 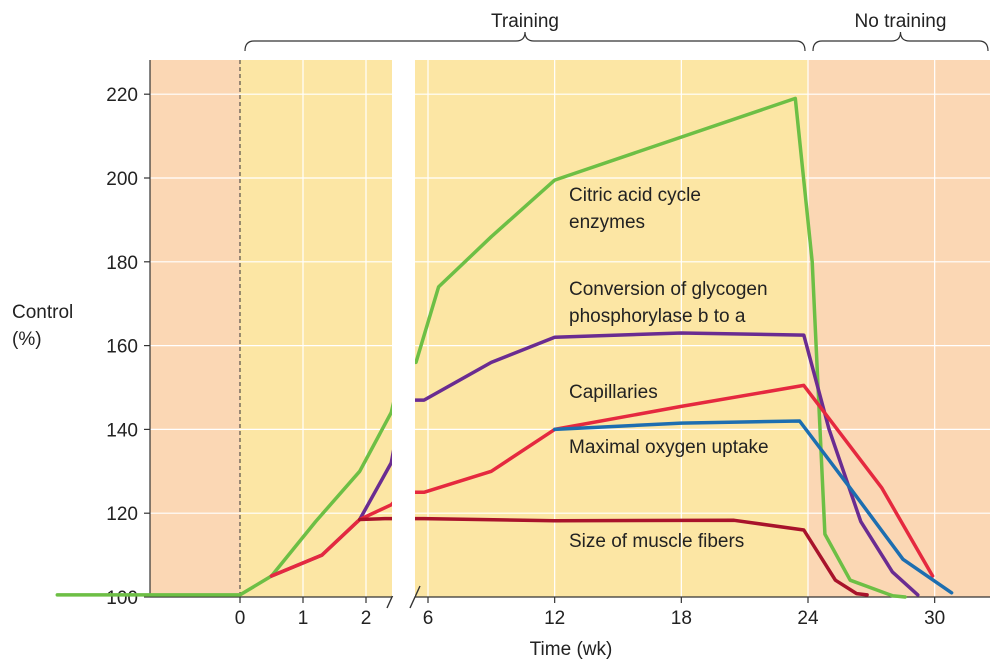 What do you see at coordinates (428, 618) in the screenshot?
I see `x-tick-label-6: 6` at bounding box center [428, 618].